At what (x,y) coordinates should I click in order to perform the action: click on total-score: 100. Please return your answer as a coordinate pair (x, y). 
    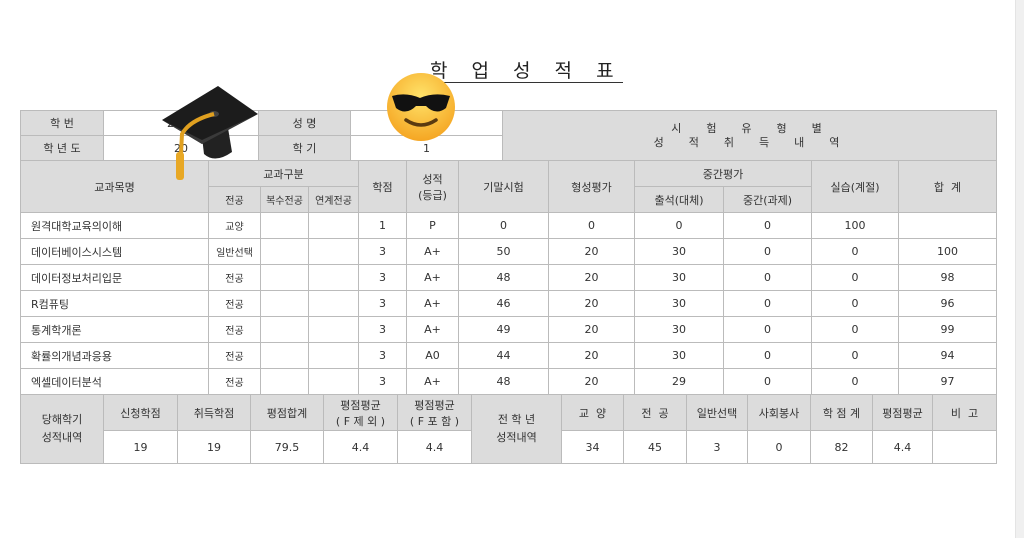
    Looking at the image, I should click on (948, 251).